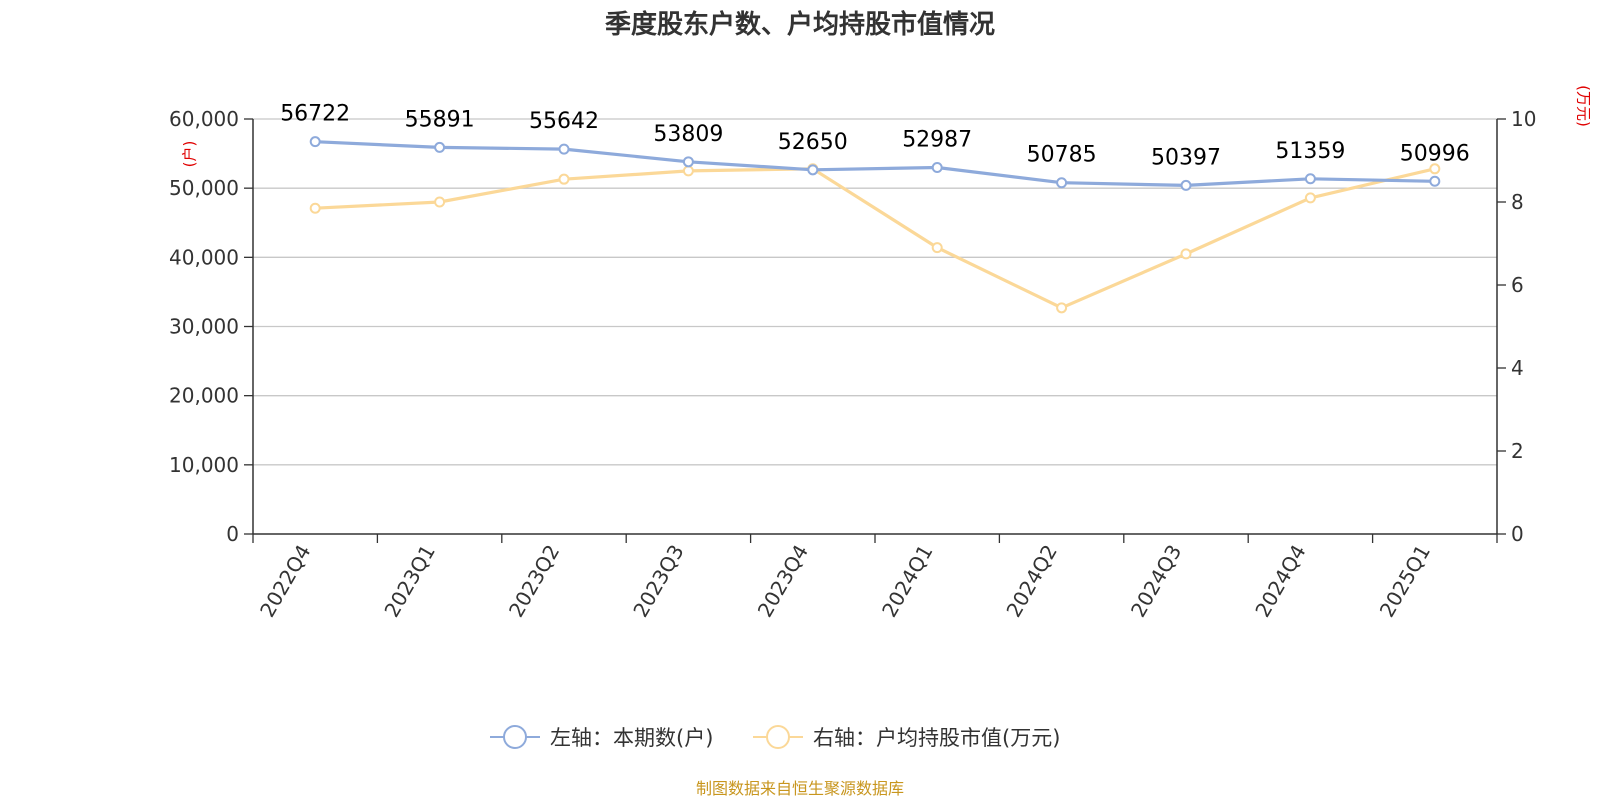 The image size is (1600, 800). I want to click on series-right, so click(875, 238).